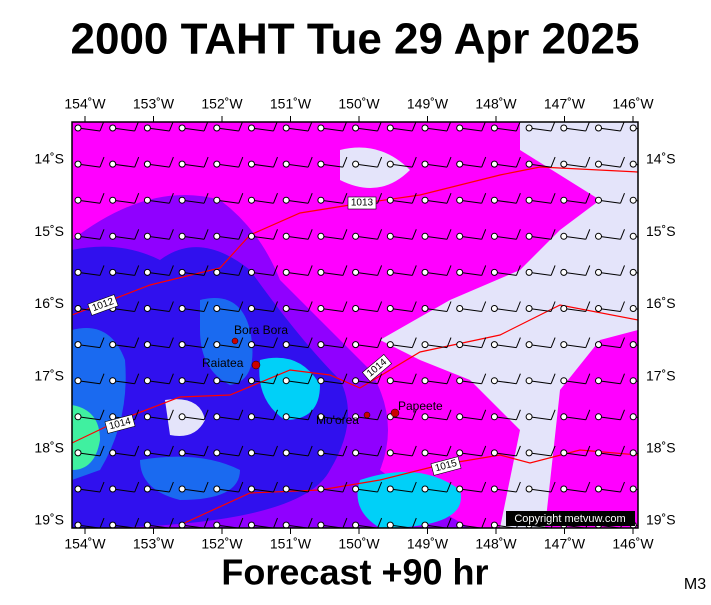  I want to click on lon-label: 147˚W, so click(565, 104).